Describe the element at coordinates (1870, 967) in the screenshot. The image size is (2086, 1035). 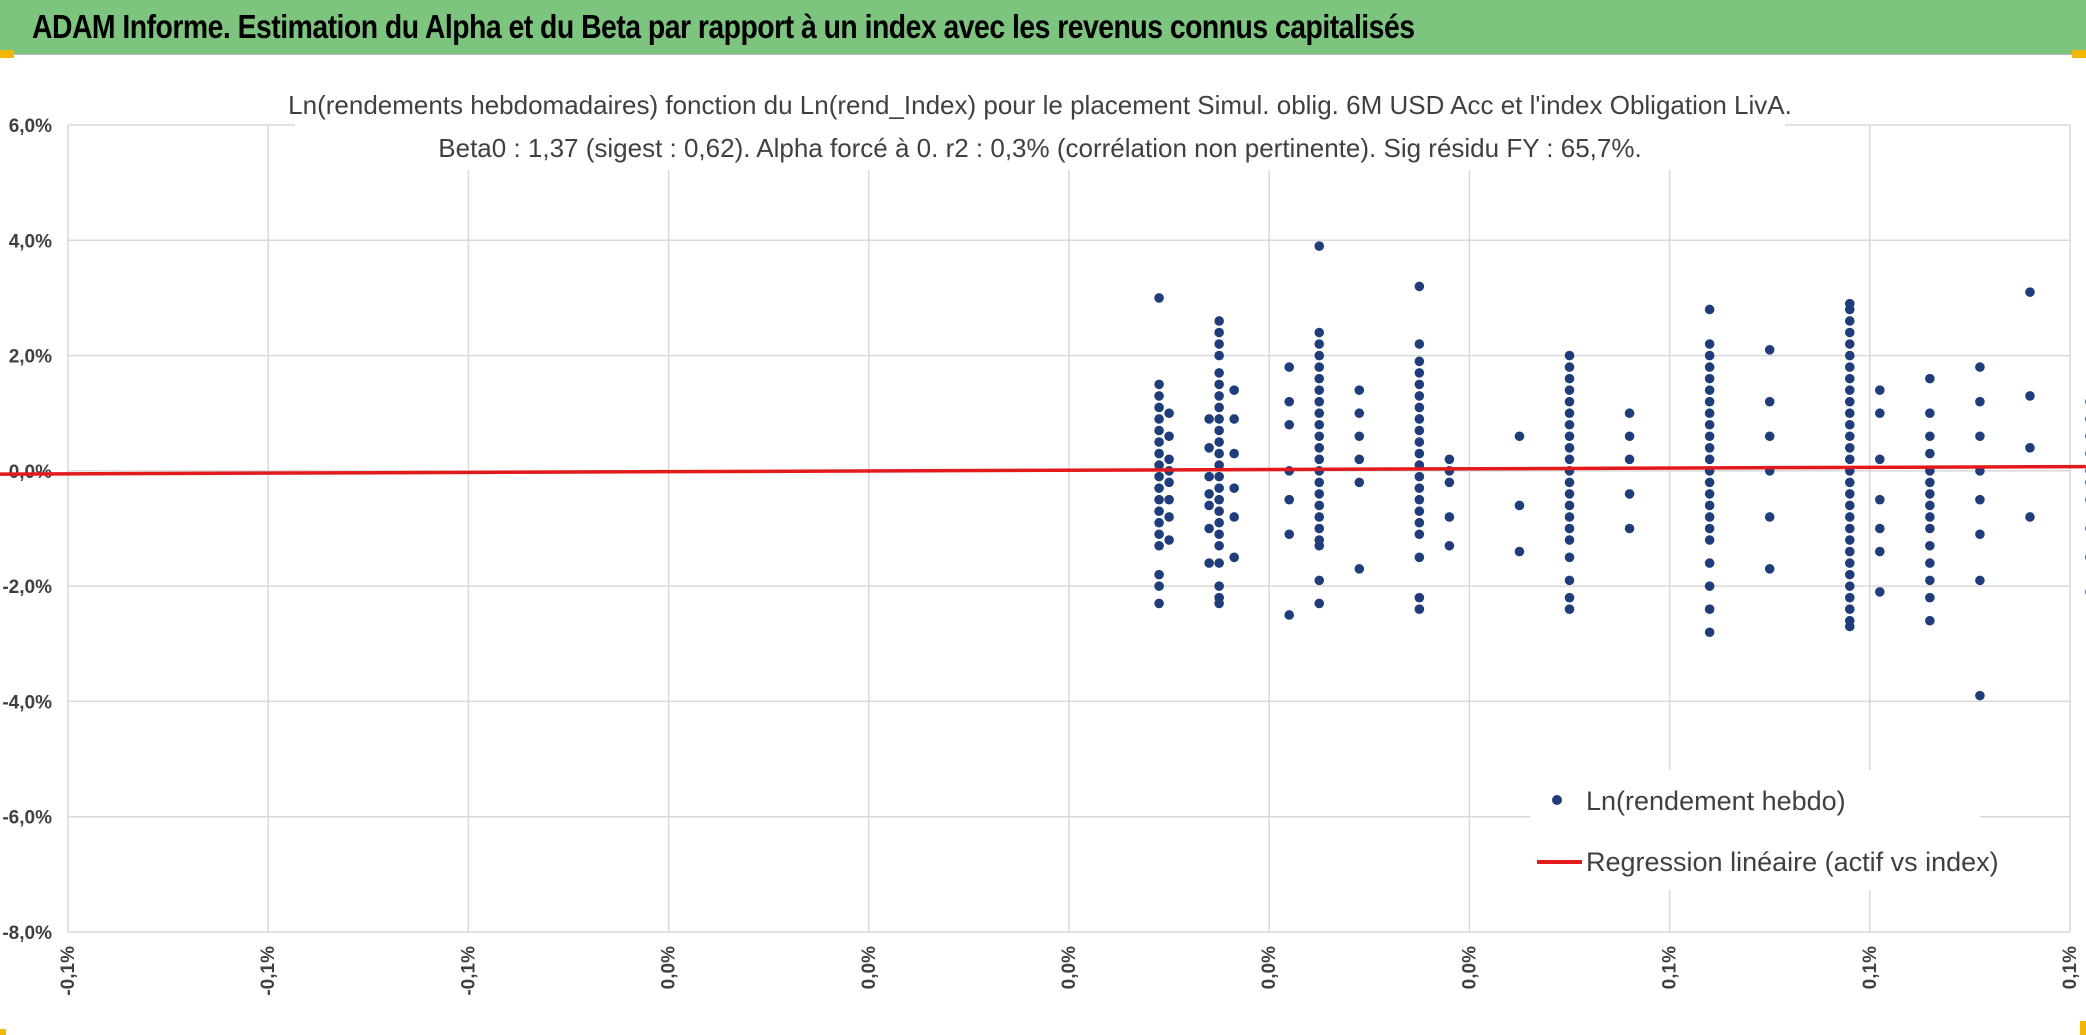
I see `x-tick-label: 0,1%` at that location.